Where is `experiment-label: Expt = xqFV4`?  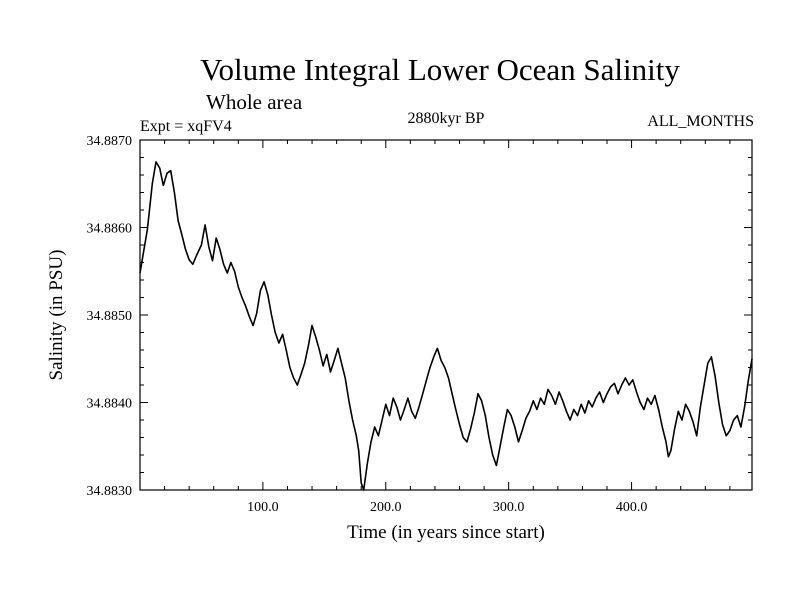 experiment-label: Expt = xqFV4 is located at coordinates (186, 126).